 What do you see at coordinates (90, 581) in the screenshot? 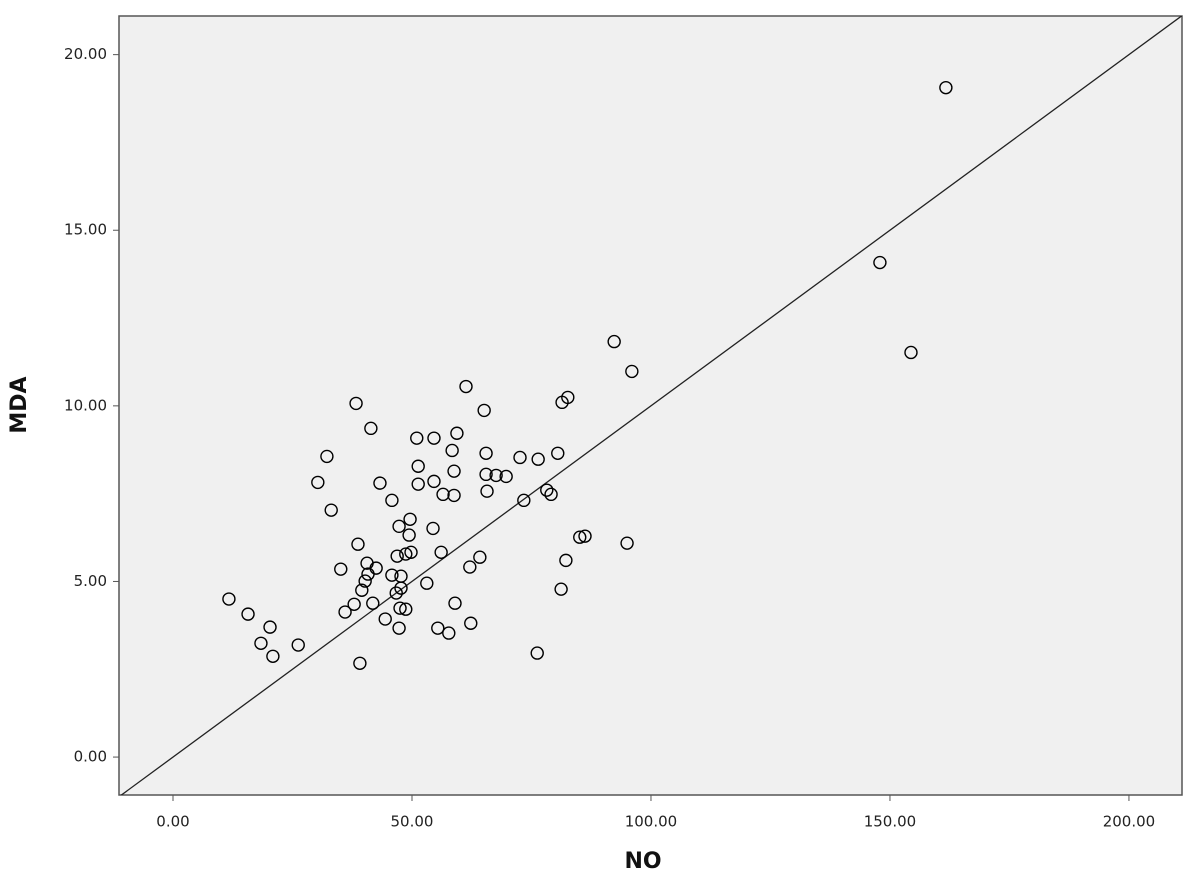
I see `y-tick-label: 5.00` at bounding box center [90, 581].